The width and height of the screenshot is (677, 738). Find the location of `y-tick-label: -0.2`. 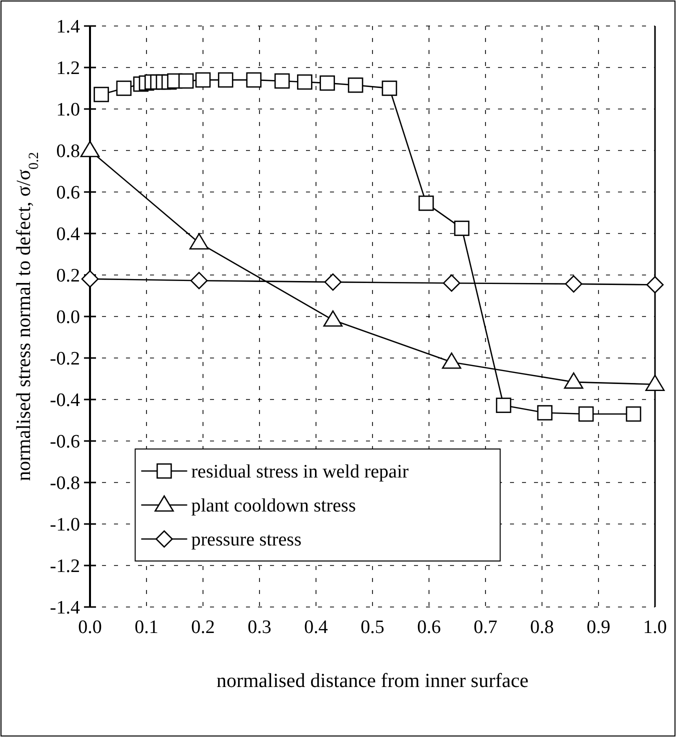

y-tick-label: -0.2 is located at coordinates (65, 359).